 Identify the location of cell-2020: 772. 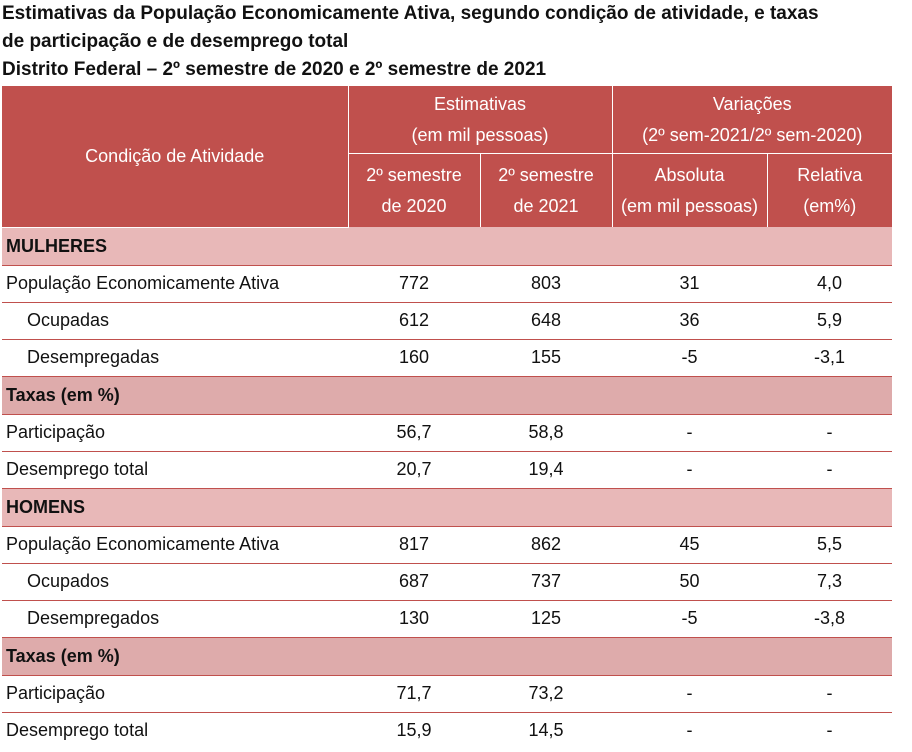
(414, 284).